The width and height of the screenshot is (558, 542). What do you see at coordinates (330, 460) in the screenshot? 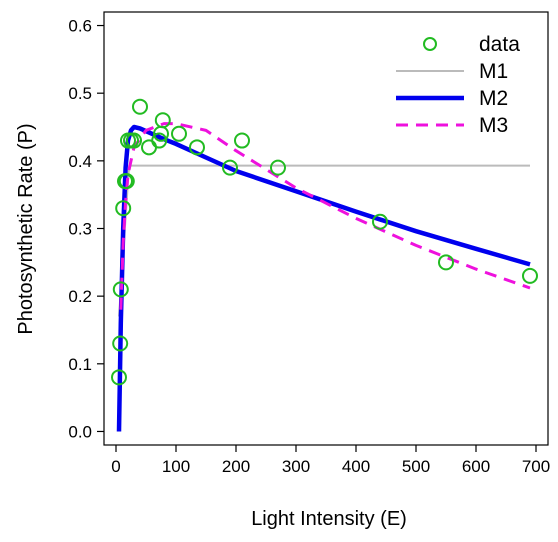
I see `x-axis: 0 100 200 300 400 500 600 700` at bounding box center [330, 460].